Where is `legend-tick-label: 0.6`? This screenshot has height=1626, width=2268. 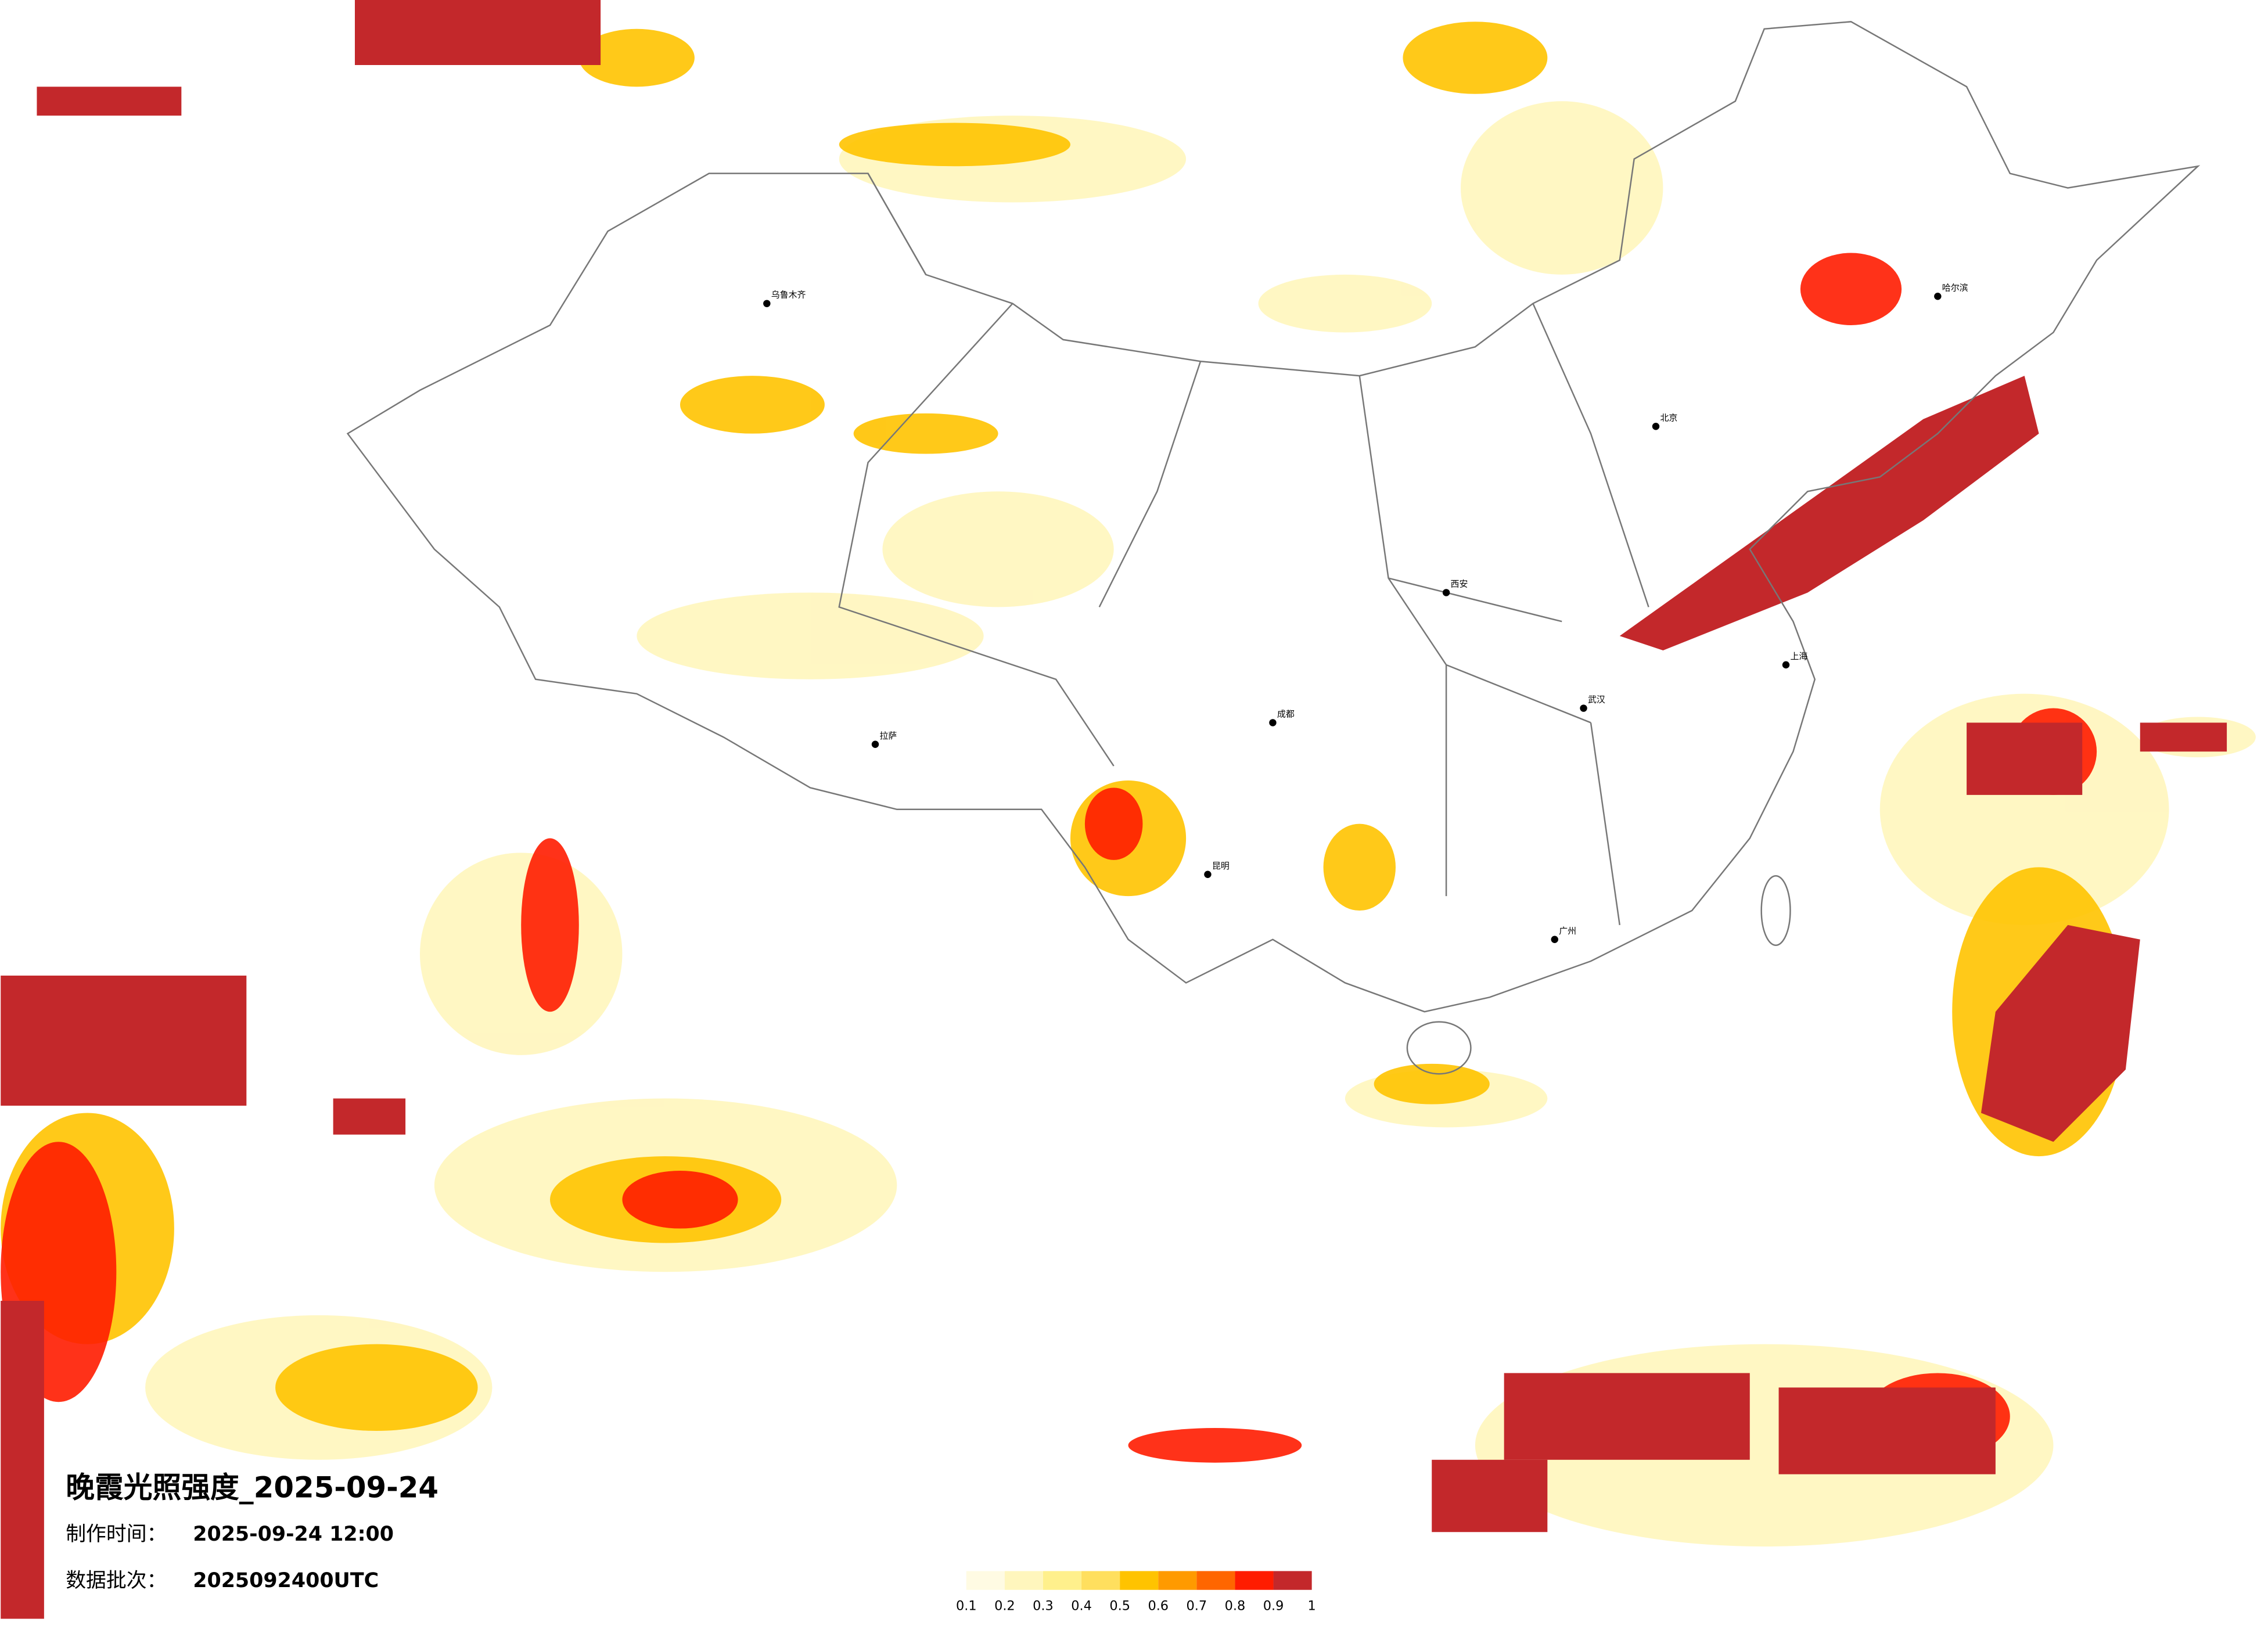 legend-tick-label: 0.6 is located at coordinates (1158, 1606).